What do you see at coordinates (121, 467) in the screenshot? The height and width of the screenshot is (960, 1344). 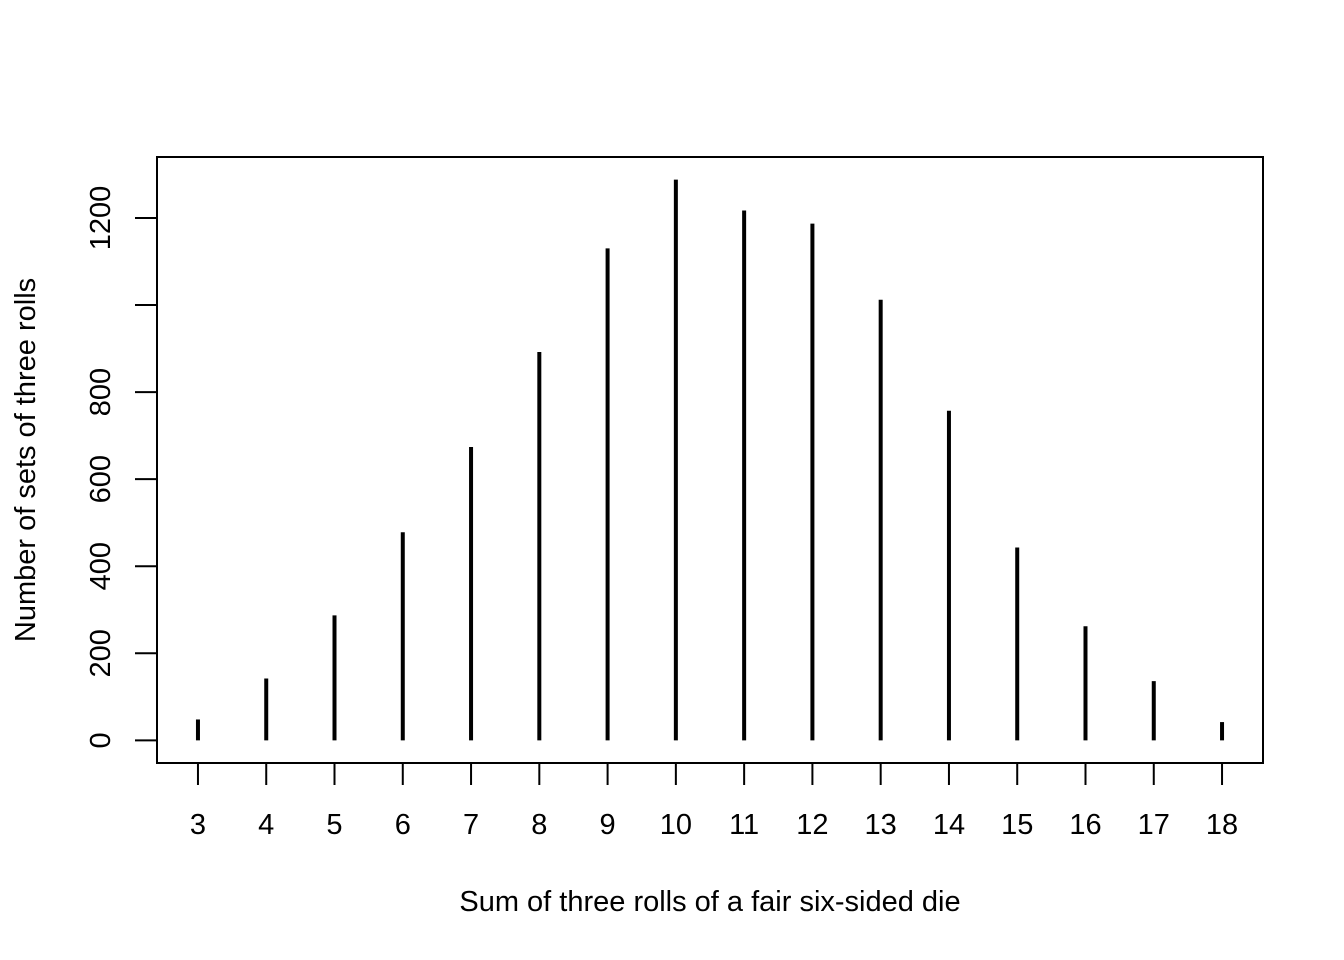 I see `y-axis: 0 200 400 600 800 1200` at bounding box center [121, 467].